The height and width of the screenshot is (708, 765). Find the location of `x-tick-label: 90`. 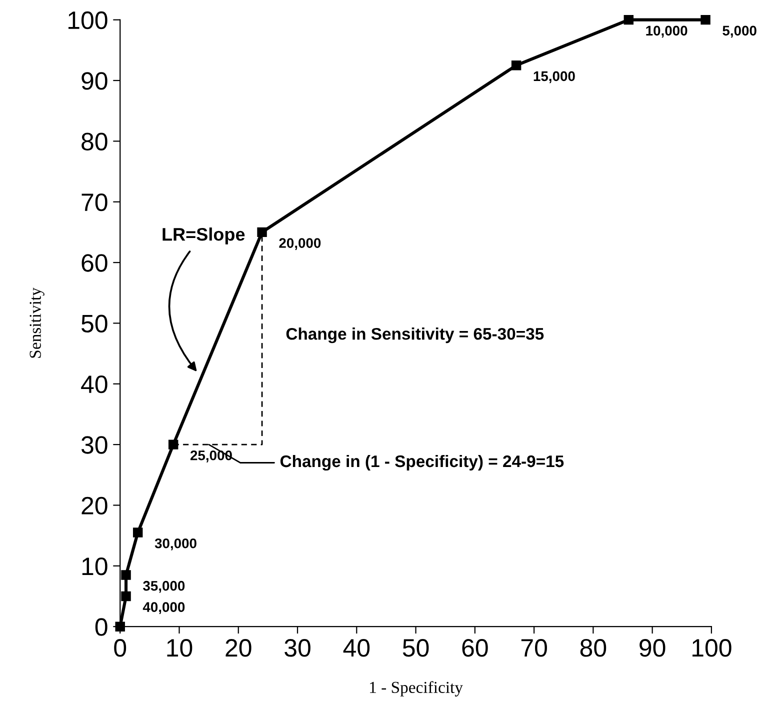

x-tick-label: 90 is located at coordinates (653, 648).